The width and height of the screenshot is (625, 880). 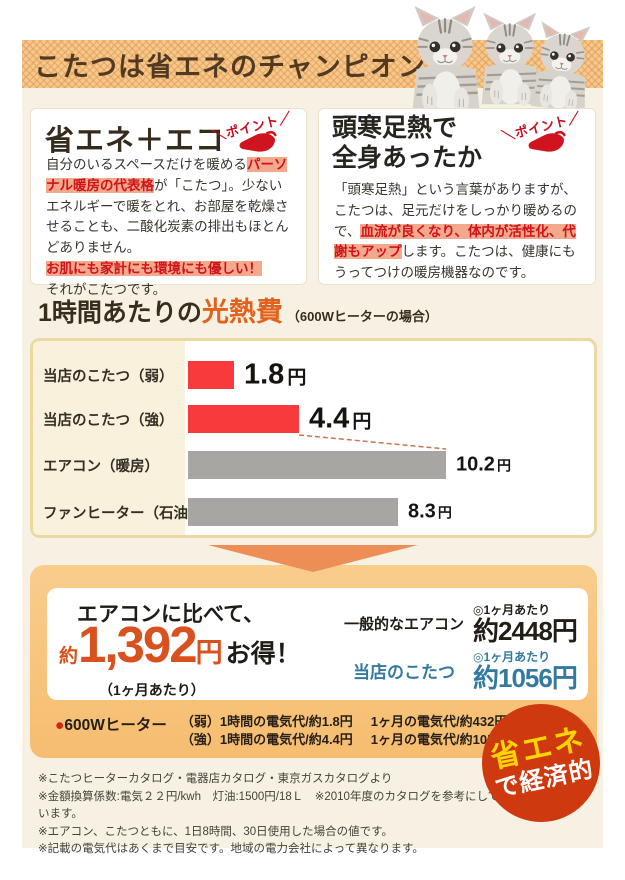 What do you see at coordinates (313, 558) in the screenshot?
I see `down-arrow-icon` at bounding box center [313, 558].